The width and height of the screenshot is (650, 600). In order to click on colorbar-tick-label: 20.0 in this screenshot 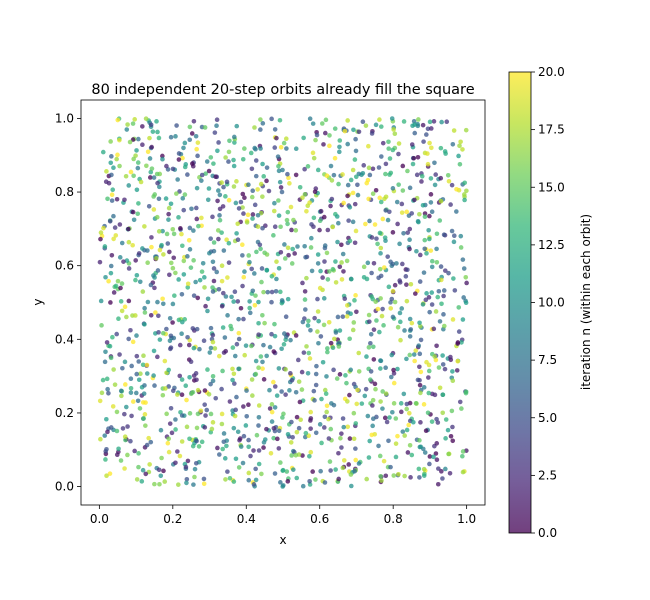, I will do `click(551, 72)`.